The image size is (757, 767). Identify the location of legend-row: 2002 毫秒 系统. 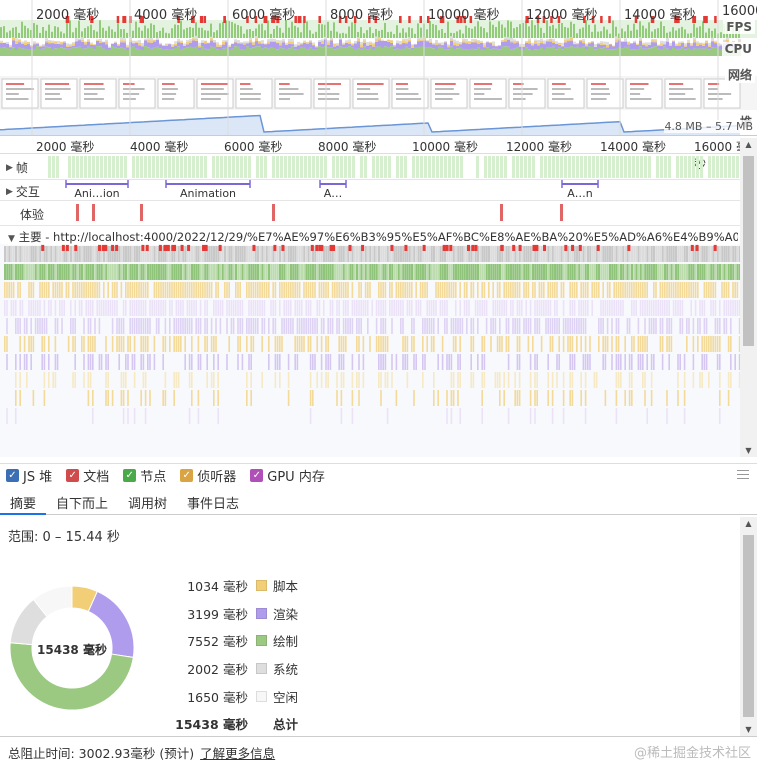
(234, 669).